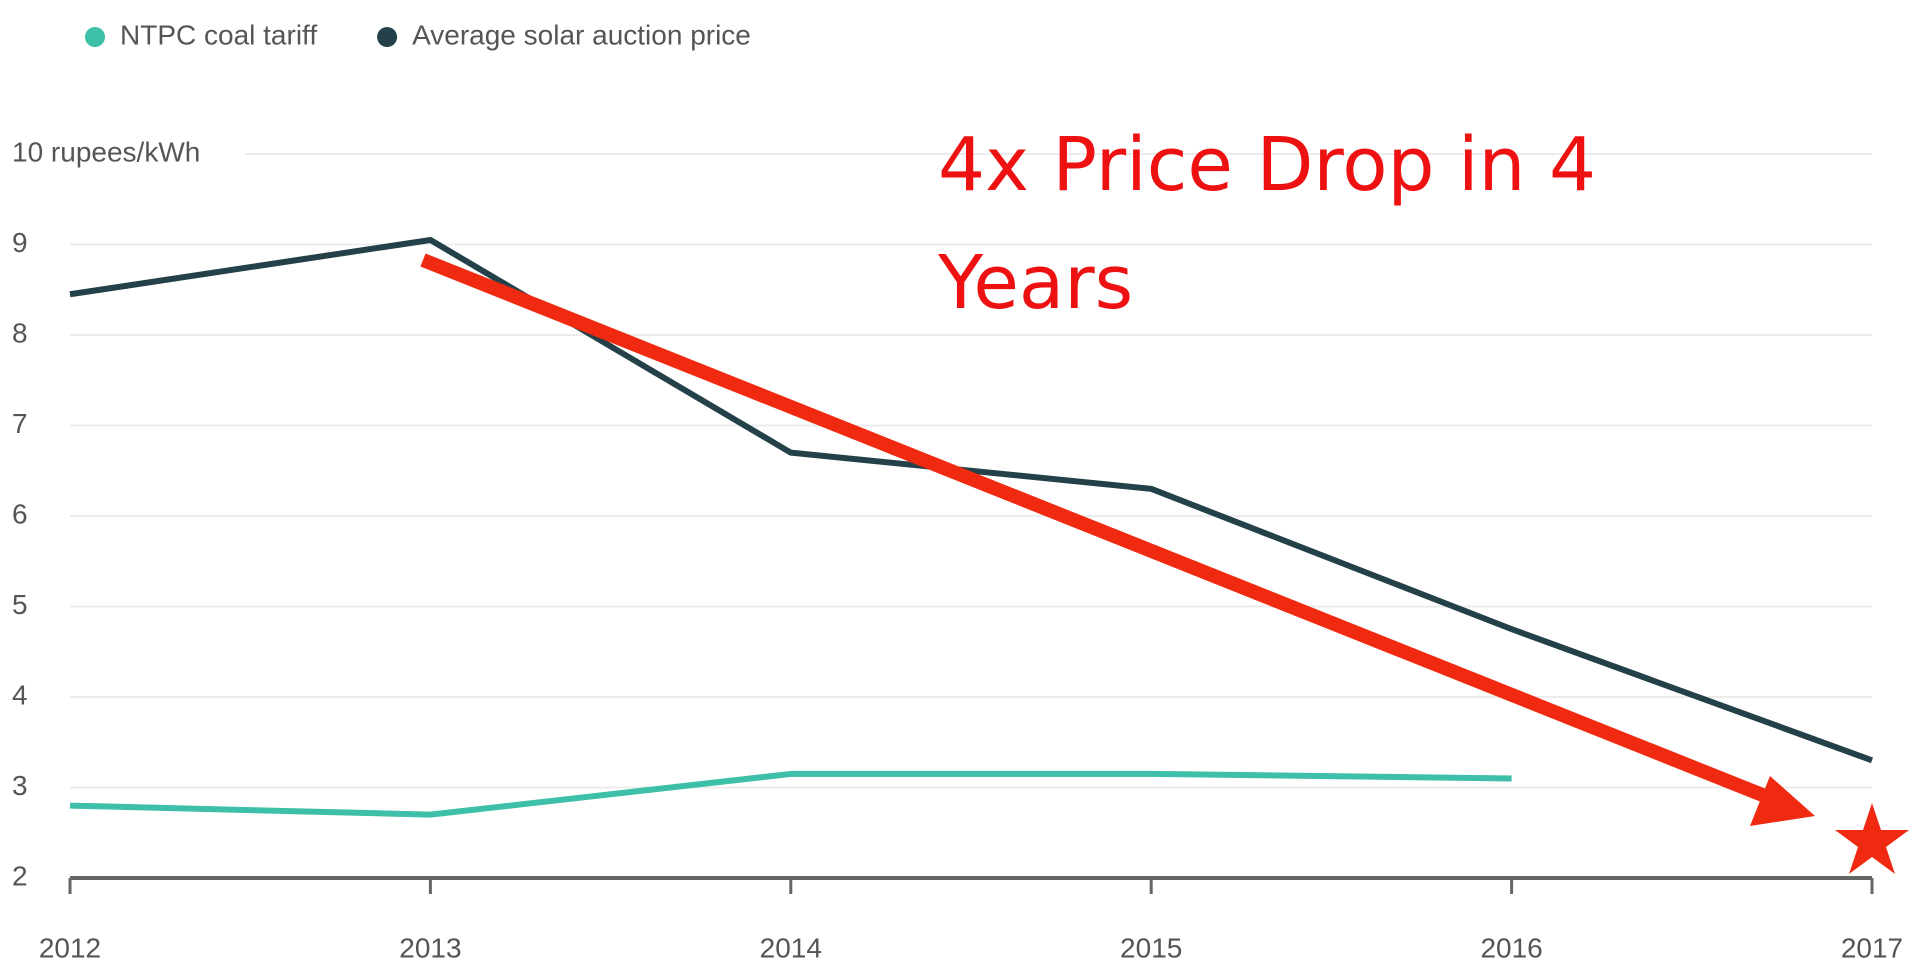 Image resolution: width=1917 pixels, height=969 pixels. What do you see at coordinates (790, 794) in the screenshot?
I see `series-line` at bounding box center [790, 794].